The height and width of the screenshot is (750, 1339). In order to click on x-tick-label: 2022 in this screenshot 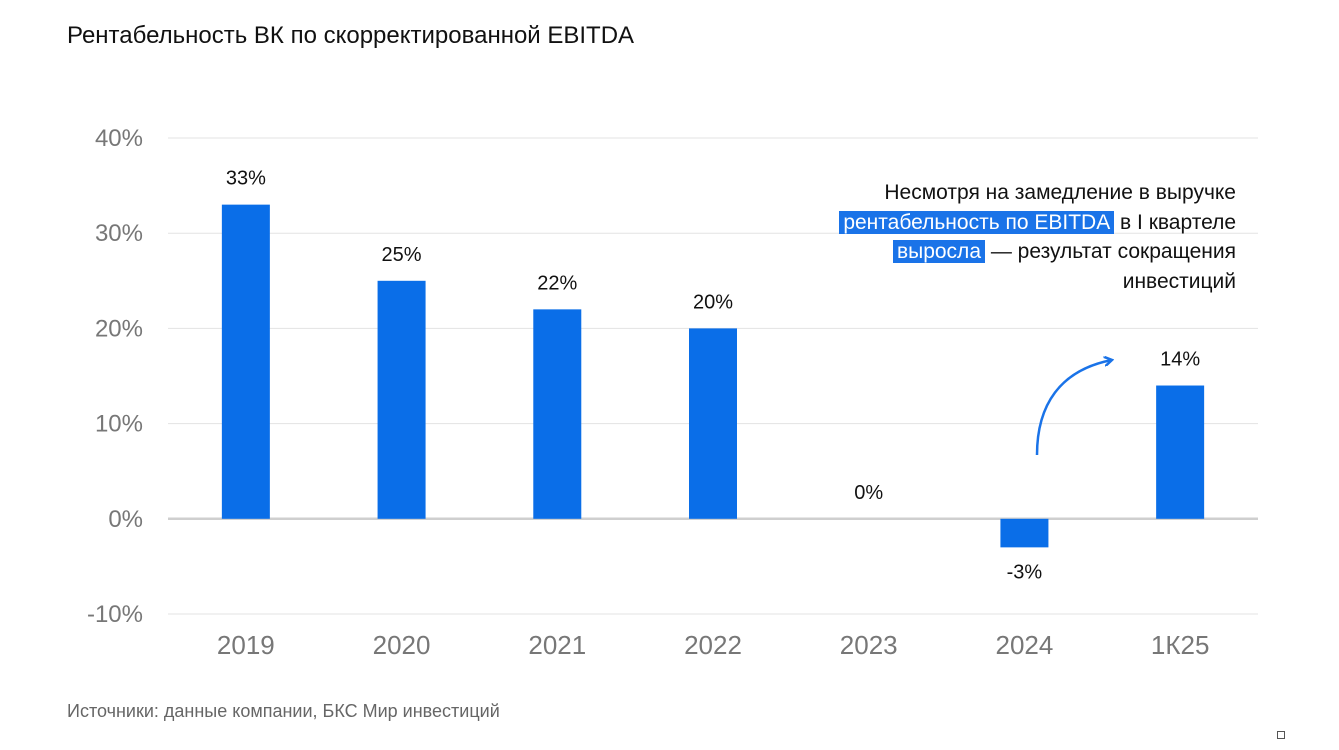, I will do `click(713, 645)`.